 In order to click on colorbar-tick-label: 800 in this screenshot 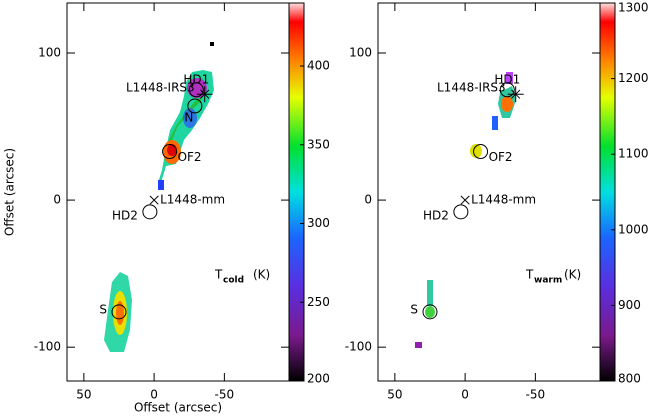, I will do `click(629, 379)`.